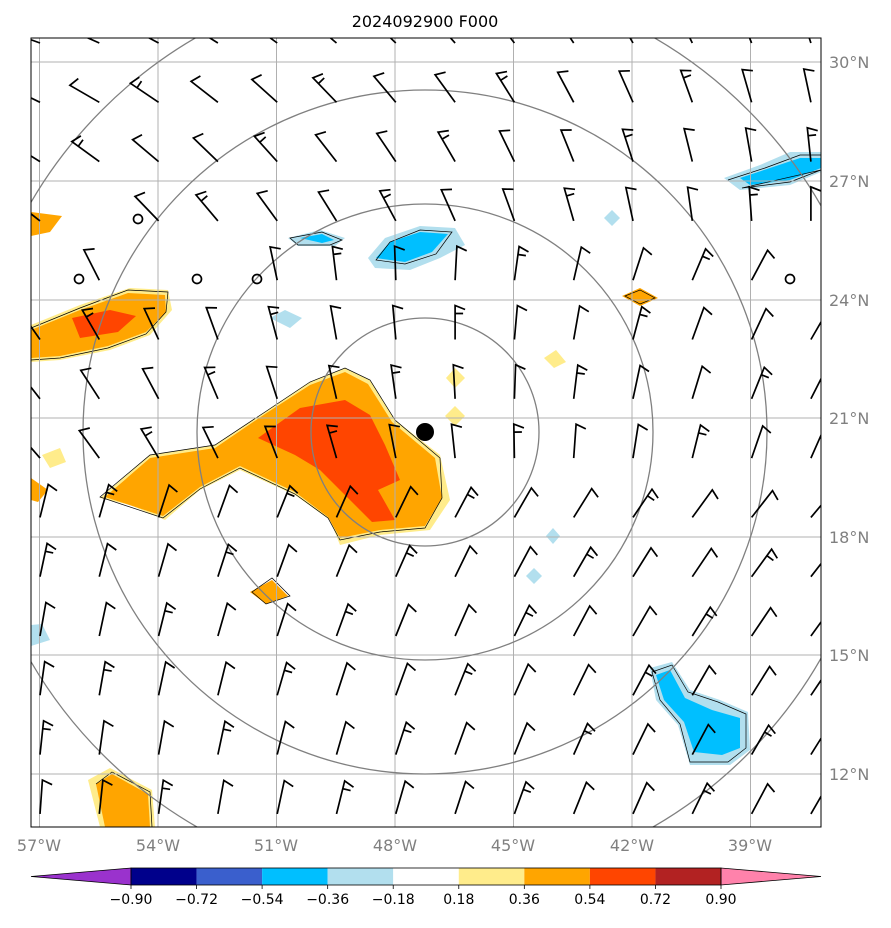 This screenshot has height=928, width=891. Describe the element at coordinates (640, 297) in the screenshot. I see `spot-24n` at that location.